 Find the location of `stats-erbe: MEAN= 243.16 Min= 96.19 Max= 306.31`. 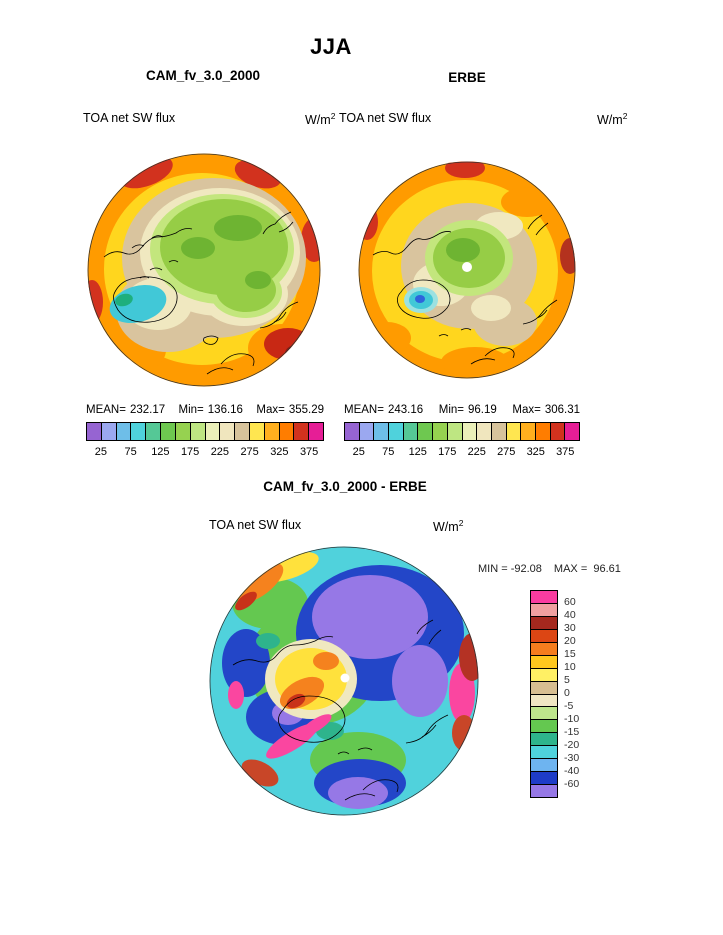

stats-erbe: MEAN= 243.16 Min= 96.19 Max= 306.31 is located at coordinates (462, 410).